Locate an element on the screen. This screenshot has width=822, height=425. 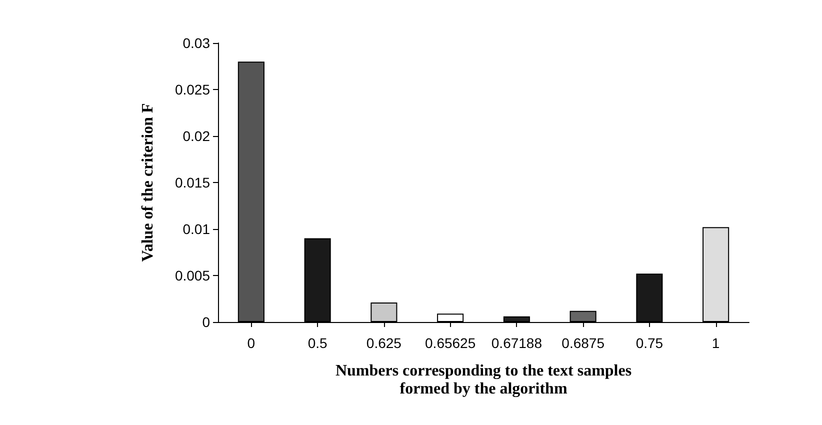
y-tick-label: 0.015 is located at coordinates (192, 182).